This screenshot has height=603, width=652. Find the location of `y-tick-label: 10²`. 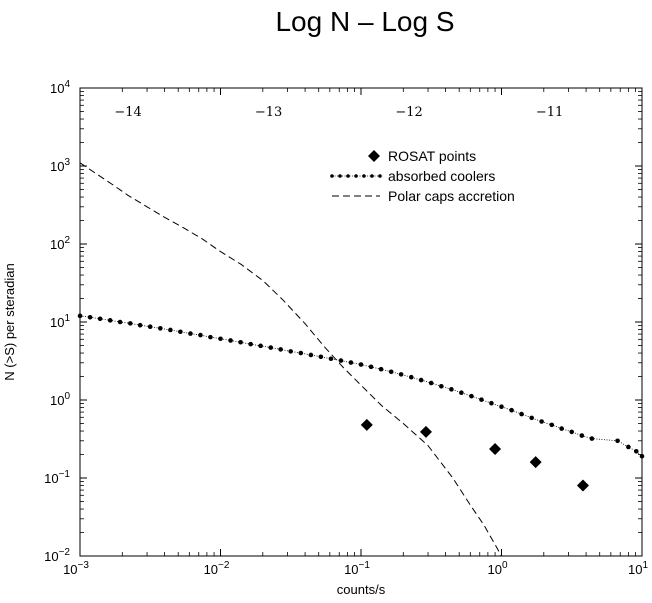

y-tick-label: 10² is located at coordinates (60, 243).